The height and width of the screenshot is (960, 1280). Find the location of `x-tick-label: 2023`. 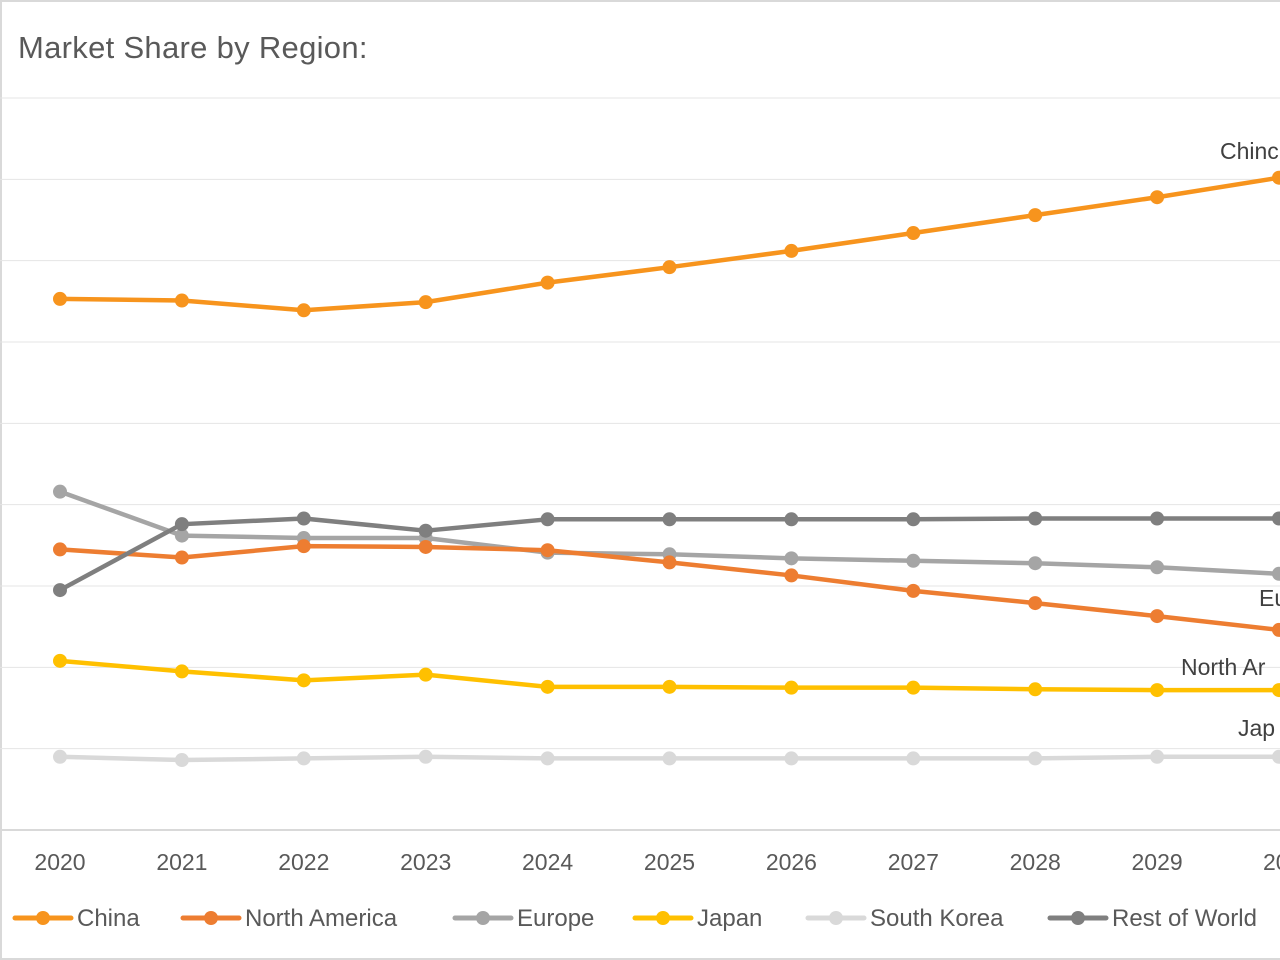

x-tick-label: 2023 is located at coordinates (425, 862).